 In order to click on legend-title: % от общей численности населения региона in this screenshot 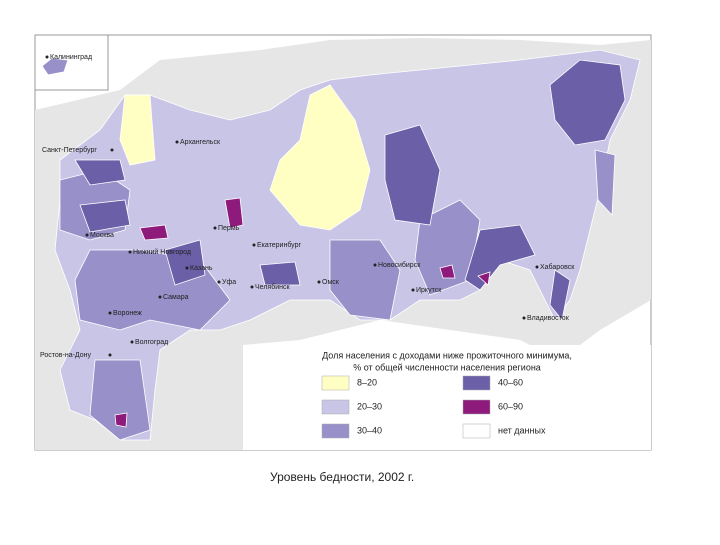, I will do `click(447, 367)`.